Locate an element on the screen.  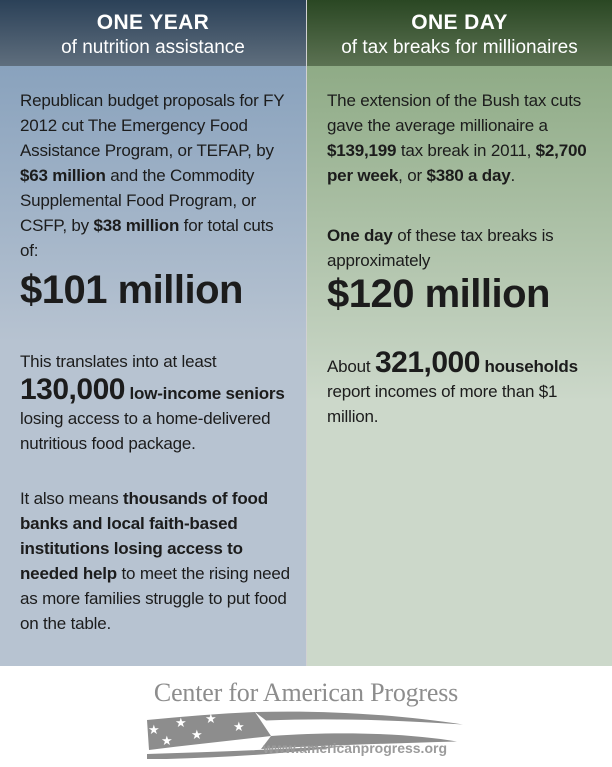
nutrition-header-subtitle: of nutrition assistance is located at coordinates (153, 47).